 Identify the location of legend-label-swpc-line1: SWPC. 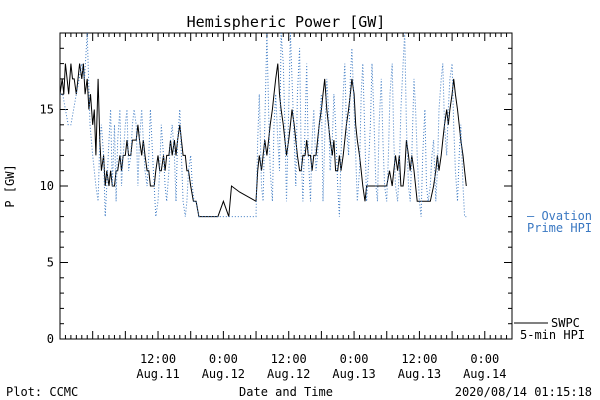
(565, 323).